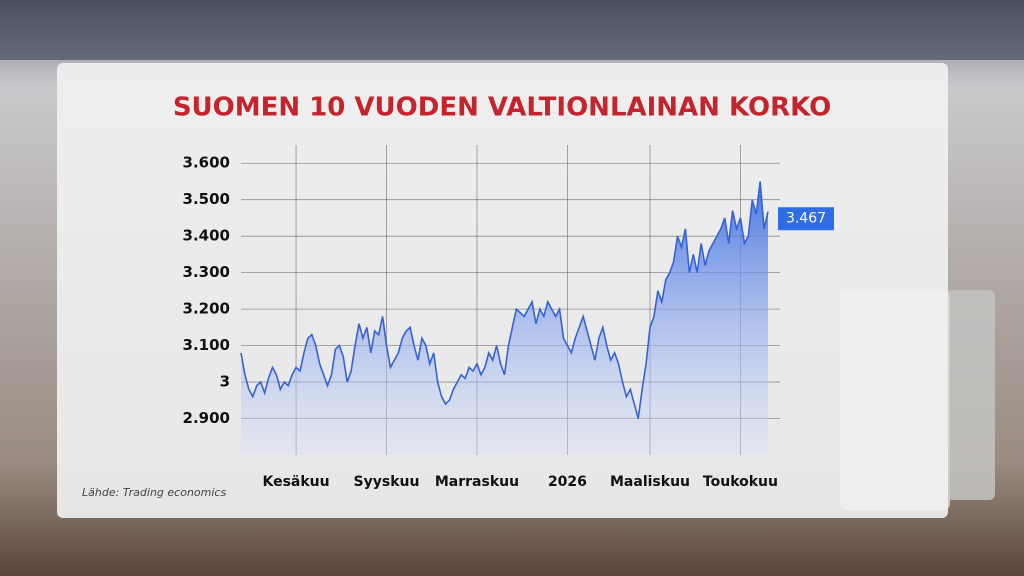 Image resolution: width=1024 pixels, height=576 pixels. What do you see at coordinates (477, 482) in the screenshot?
I see `x-tick-label: Marraskuu` at bounding box center [477, 482].